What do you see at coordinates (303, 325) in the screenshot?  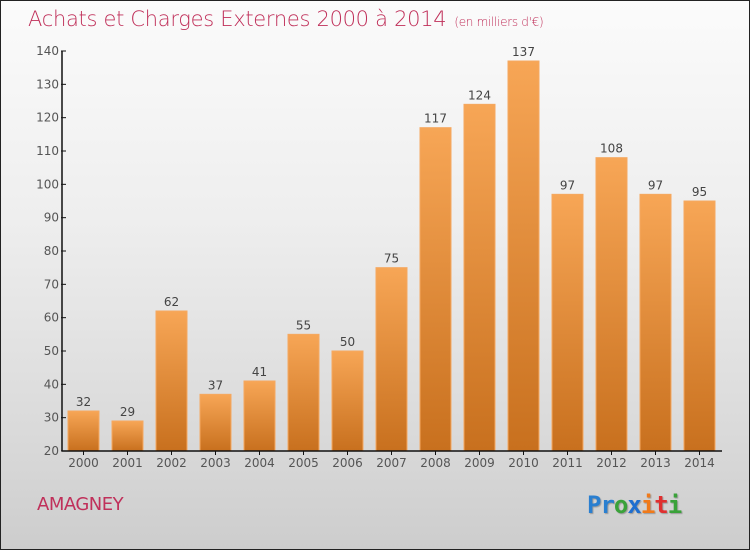 I see `value-label-2005: 55` at bounding box center [303, 325].